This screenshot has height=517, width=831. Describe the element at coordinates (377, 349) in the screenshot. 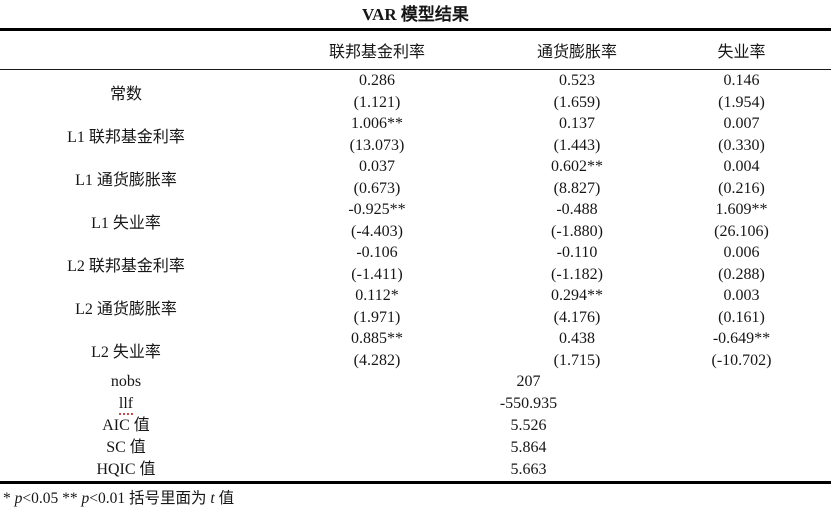

I see `cell-fedfunds: 0.885** (4.282)` at that location.